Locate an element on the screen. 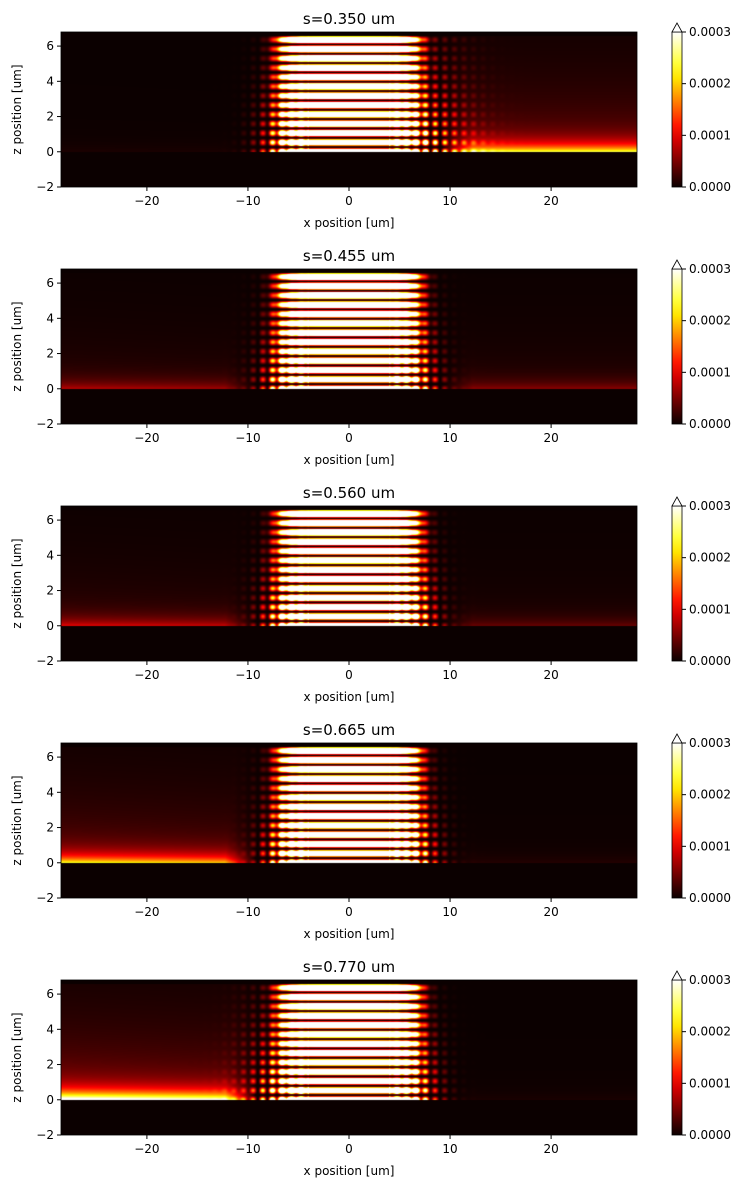 The height and width of the screenshot is (1189, 747). plot-title: s=0.770 um is located at coordinates (349, 967).